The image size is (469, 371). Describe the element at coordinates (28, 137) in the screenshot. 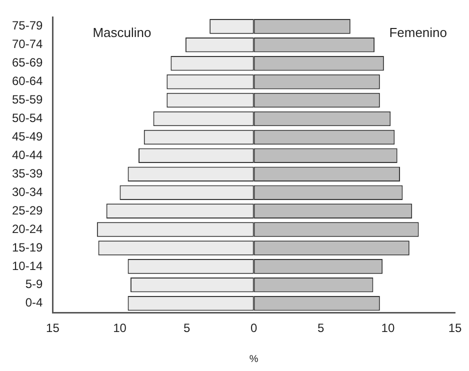

I see `y-tick-label: 45-49` at that location.